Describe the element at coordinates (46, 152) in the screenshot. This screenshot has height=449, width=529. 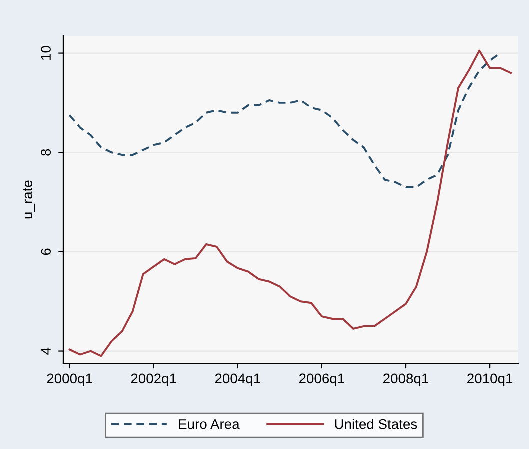
I see `y-tick-label: 8` at that location.